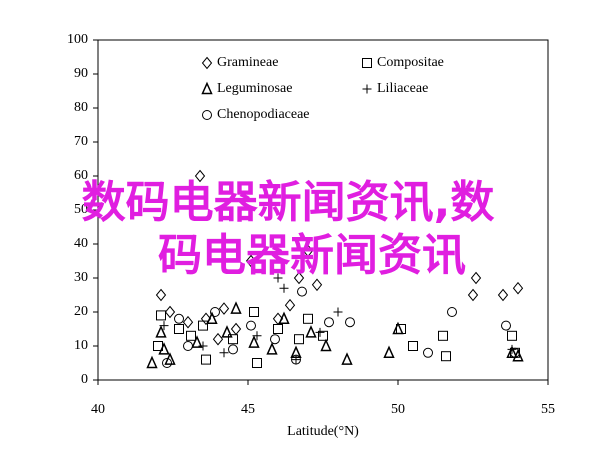 This screenshot has width=600, height=455. What do you see at coordinates (81, 311) in the screenshot?
I see `y-tick-label: 20` at bounding box center [81, 311].